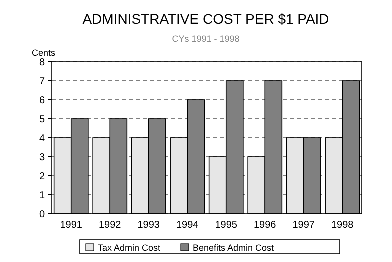 This screenshot has height=262, width=392. I want to click on y-tick-label: 2, so click(42, 177).